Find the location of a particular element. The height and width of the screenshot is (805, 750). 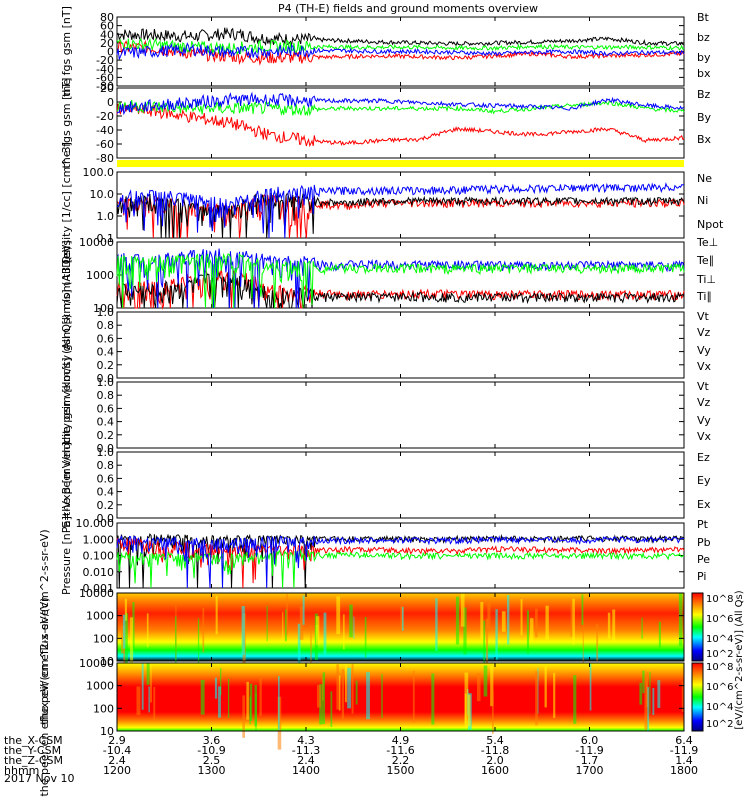

legend-item: Pi is located at coordinates (701, 576).